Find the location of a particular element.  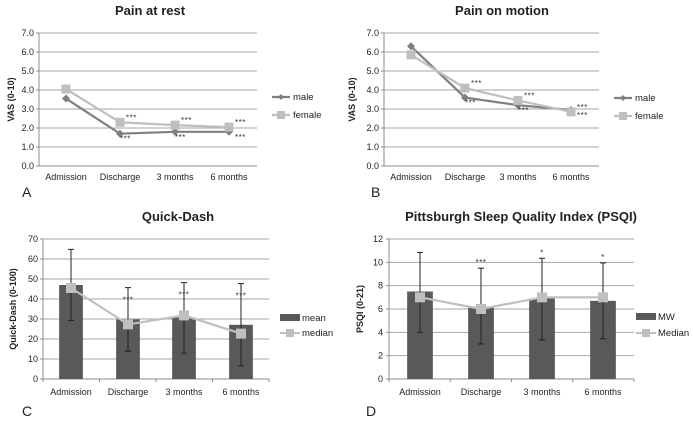

panel-label: B is located at coordinates (375, 192).